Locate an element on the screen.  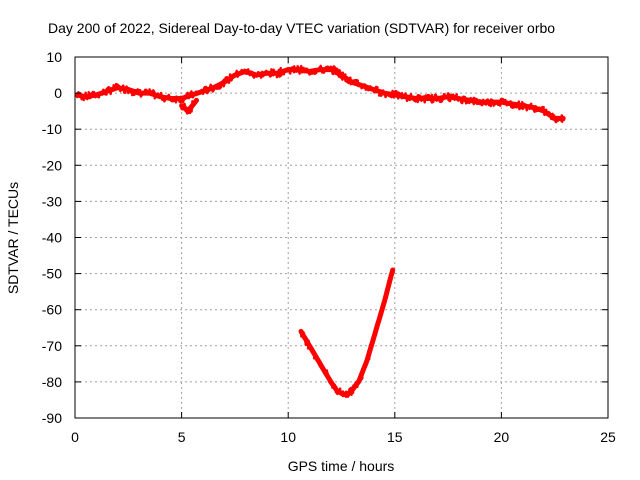
y-tick-label: -40 is located at coordinates (52, 238).